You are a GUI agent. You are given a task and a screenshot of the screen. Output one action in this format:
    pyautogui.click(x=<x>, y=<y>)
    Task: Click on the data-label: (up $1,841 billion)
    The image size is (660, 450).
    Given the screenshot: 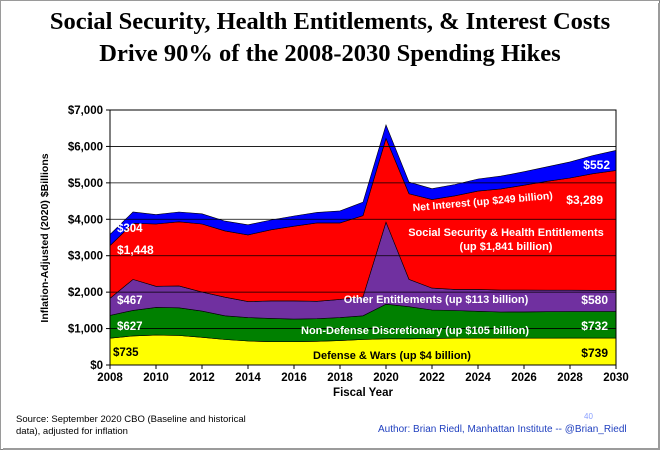 What is the action you would take?
    pyautogui.click(x=506, y=247)
    